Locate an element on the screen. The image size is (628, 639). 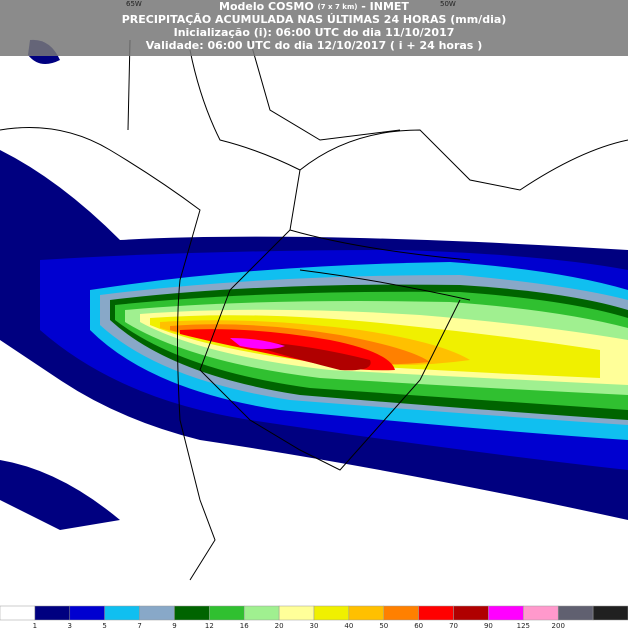
legend-level: 12 is located at coordinates (209, 626).